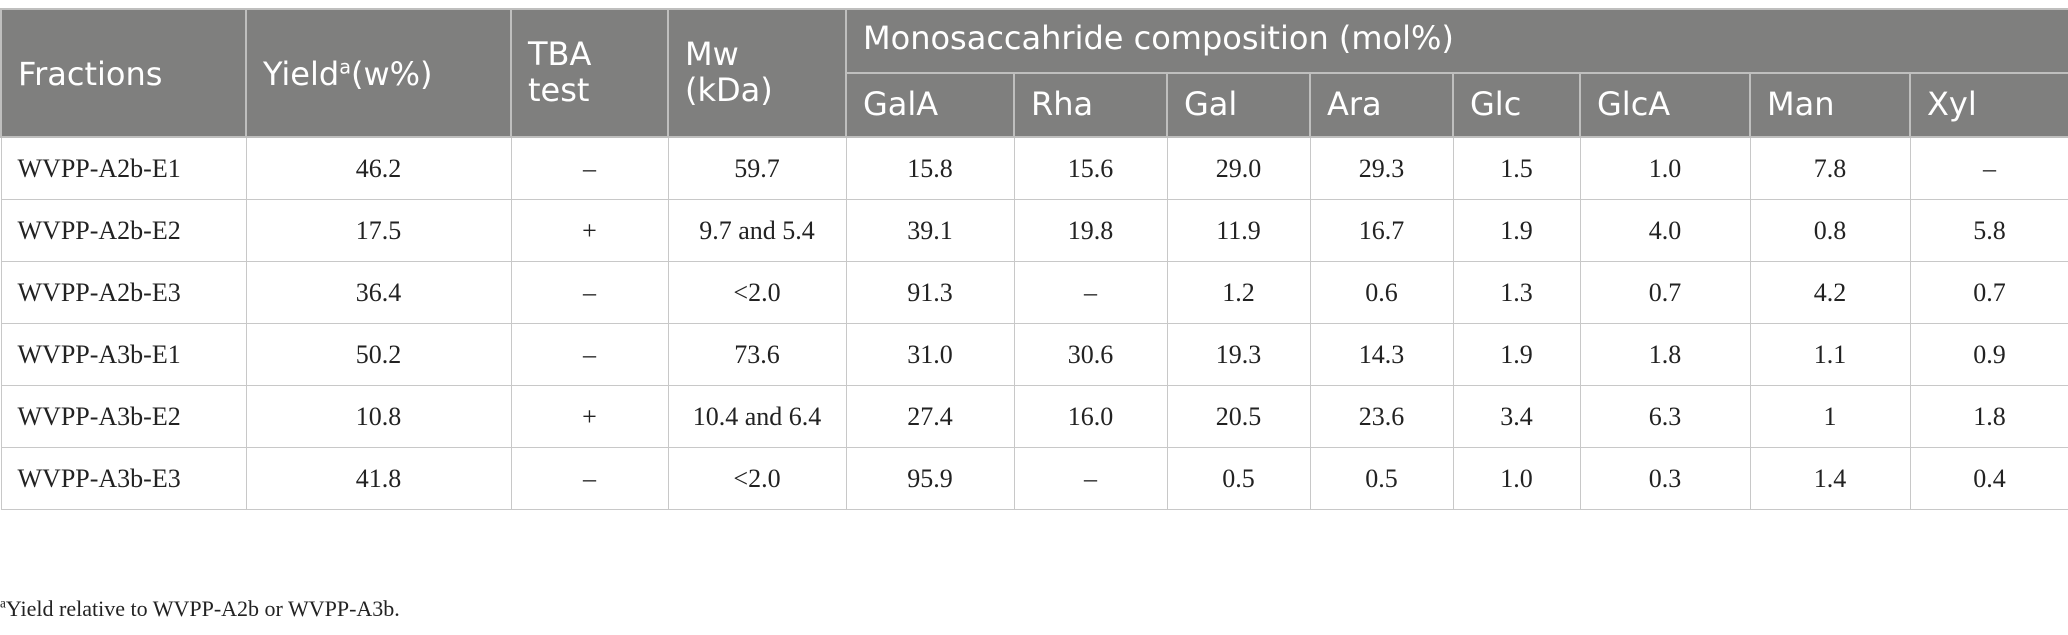 Image resolution: width=2068 pixels, height=635 pixels. What do you see at coordinates (378, 354) in the screenshot?
I see `cell-yield: 50.2` at bounding box center [378, 354].